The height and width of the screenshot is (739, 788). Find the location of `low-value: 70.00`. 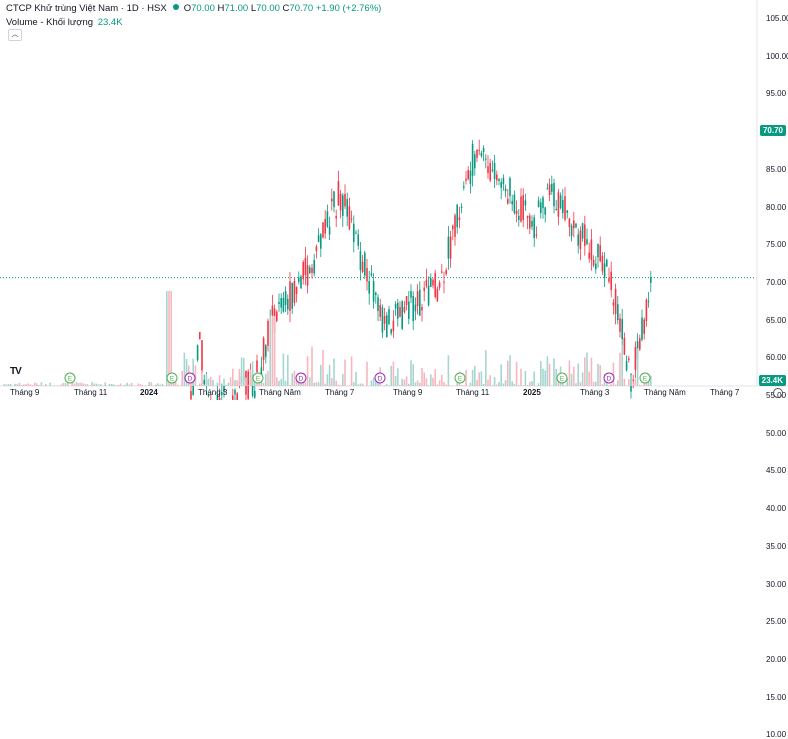

low-value: 70.00 is located at coordinates (268, 8).